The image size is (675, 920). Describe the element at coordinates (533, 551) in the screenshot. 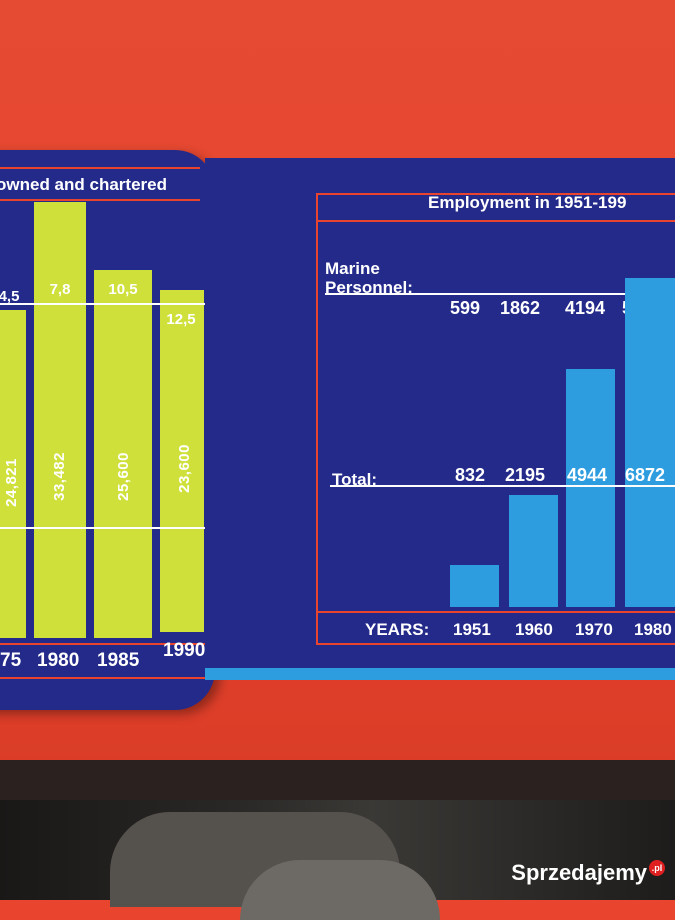

I see `employment-bar-1960` at that location.